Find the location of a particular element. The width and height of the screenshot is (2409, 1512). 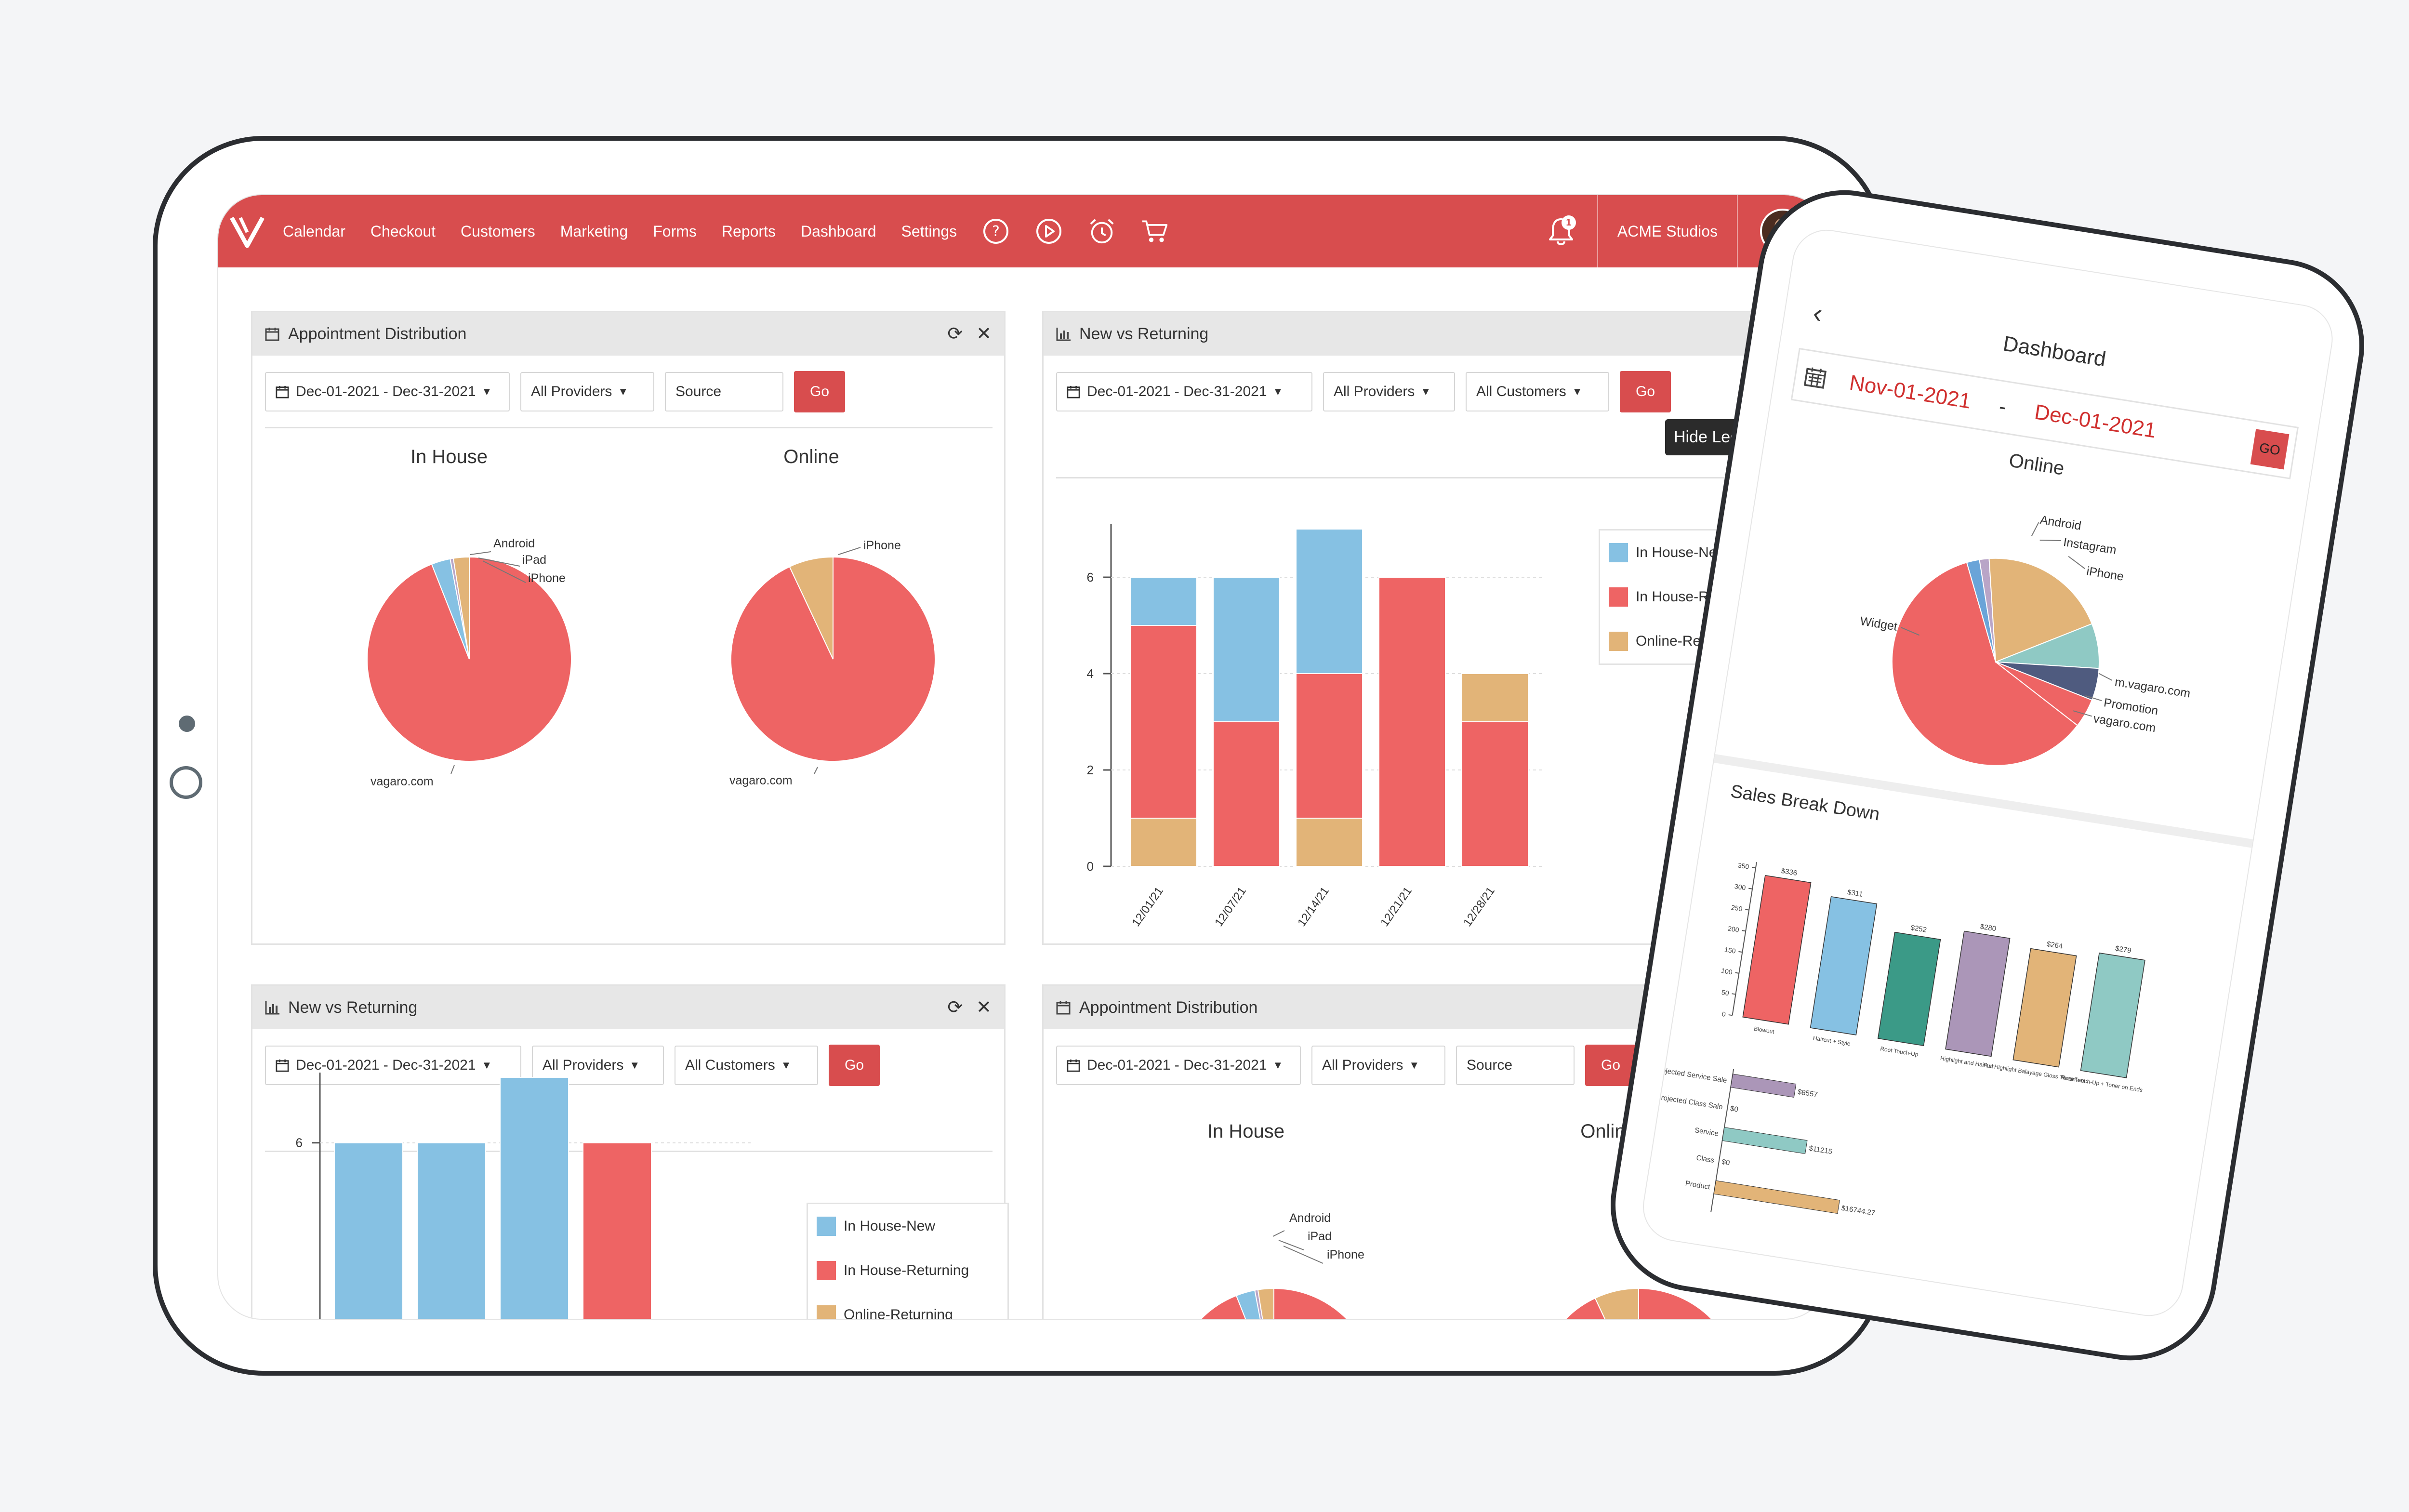

help-icon: ? is located at coordinates (996, 231).